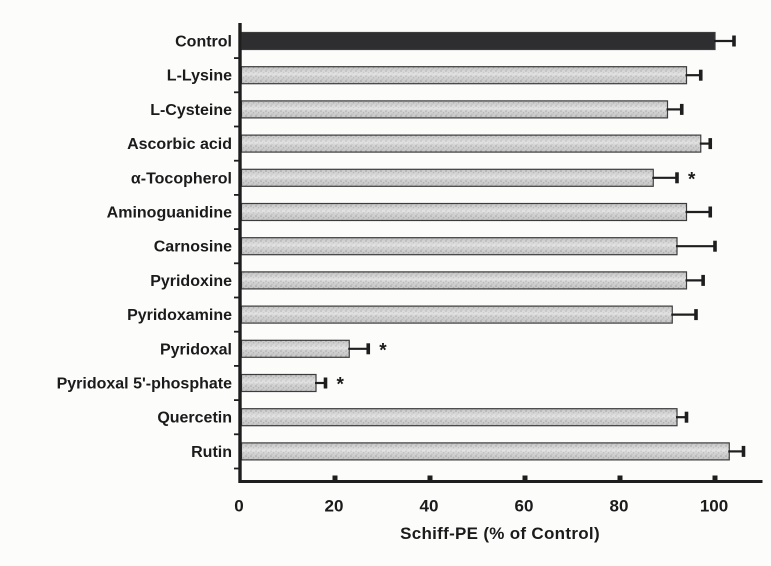  Describe the element at coordinates (457, 315) in the screenshot. I see `bar-highlight-pyridoxamine` at that location.